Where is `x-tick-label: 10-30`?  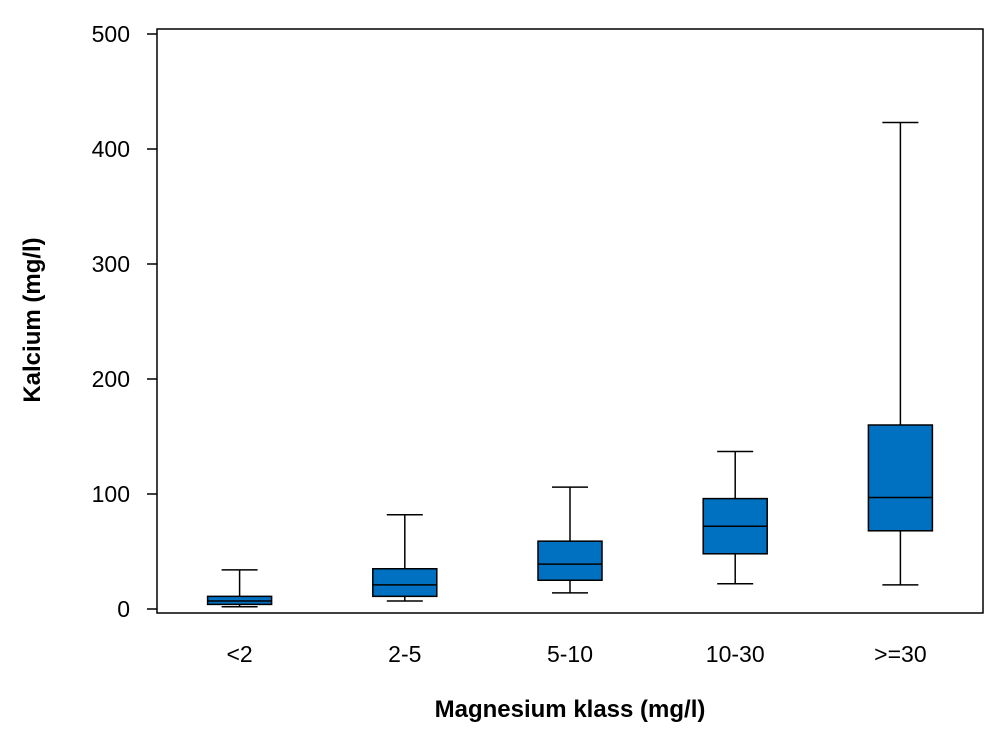
x-tick-label: 10-30 is located at coordinates (735, 654).